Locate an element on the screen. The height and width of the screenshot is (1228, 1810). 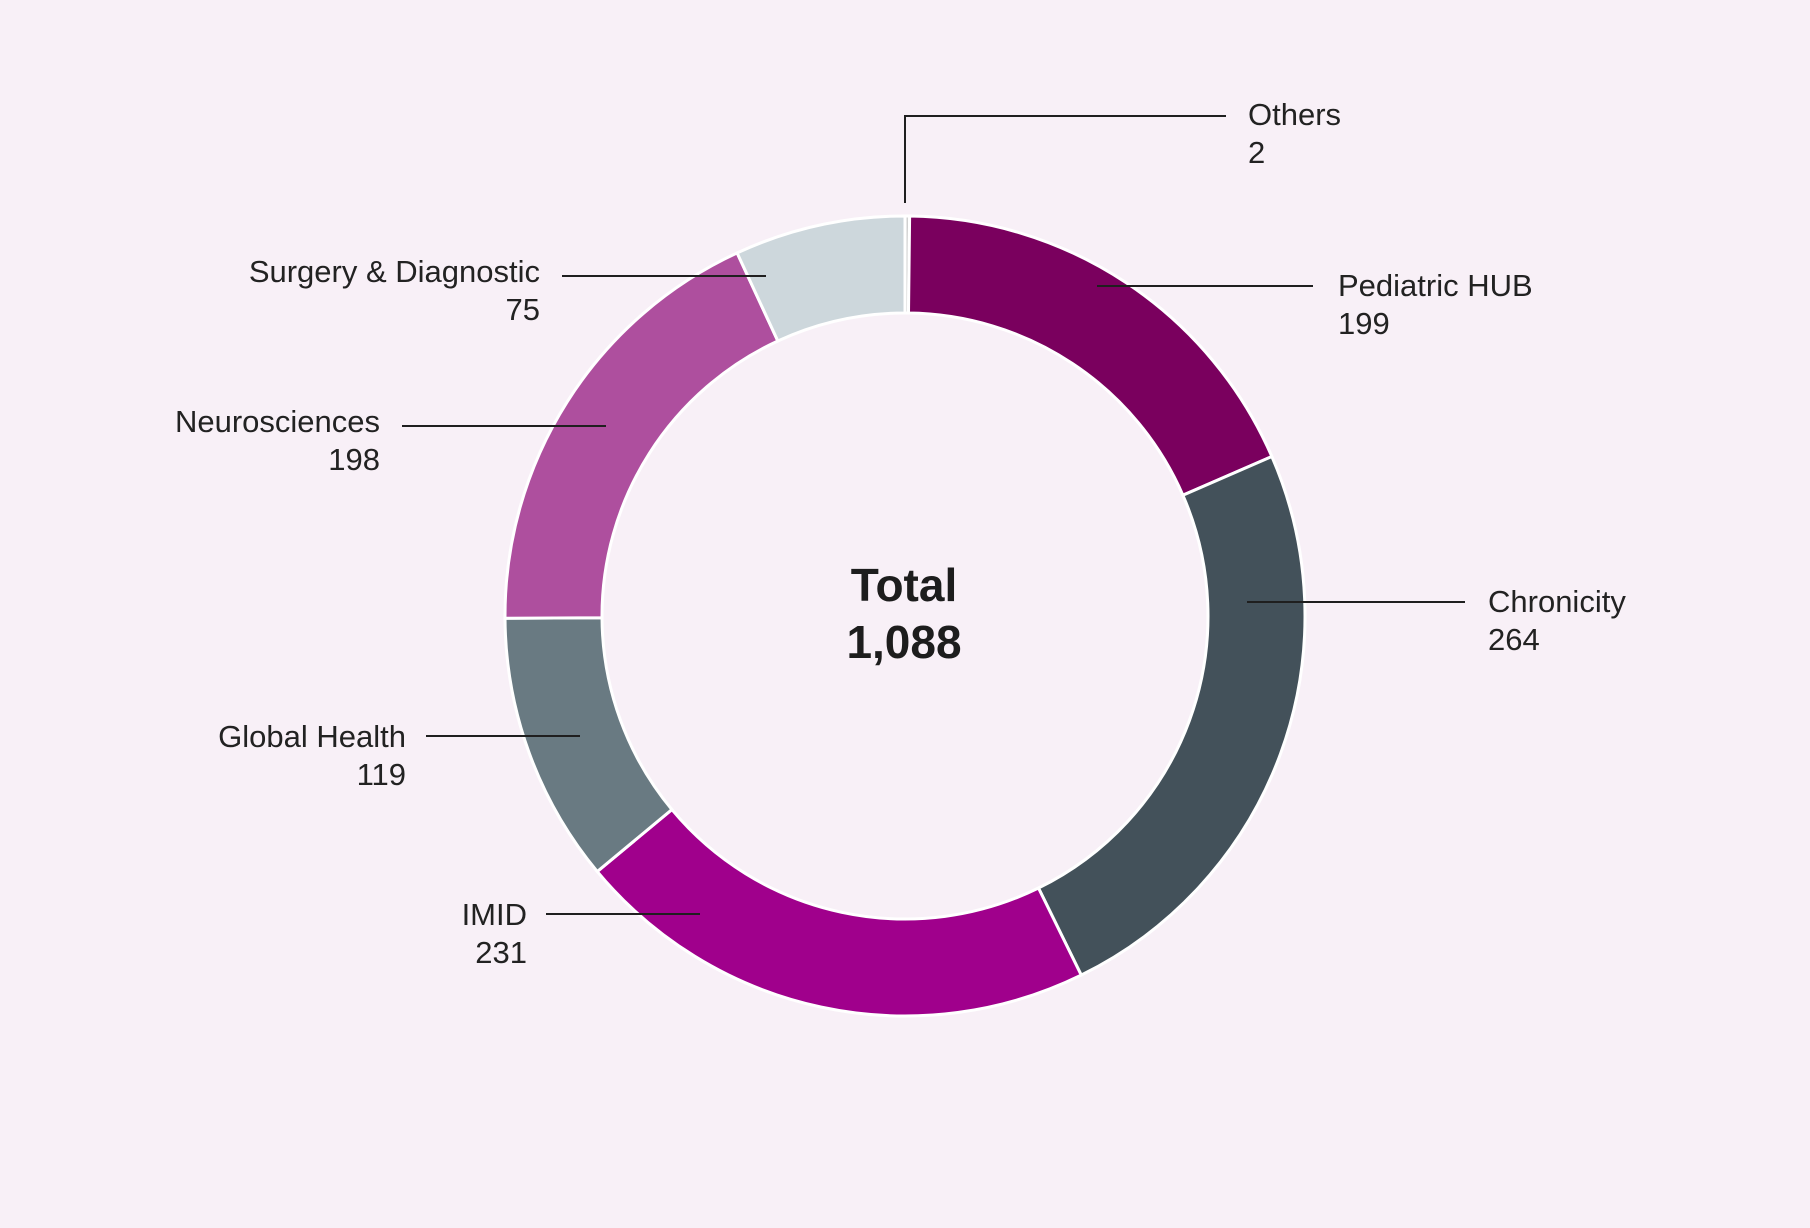
label-value-others: 2 is located at coordinates (1256, 152).